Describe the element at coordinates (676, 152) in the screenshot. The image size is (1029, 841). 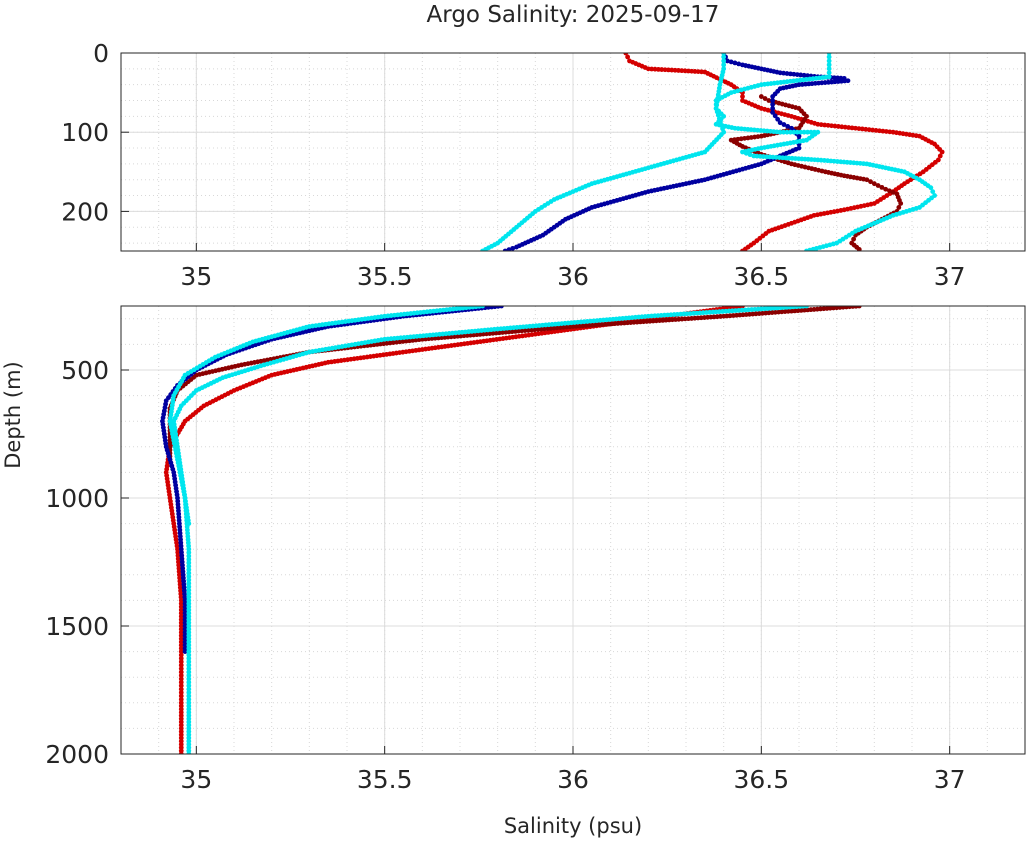
I see `series-profile-navy` at that location.